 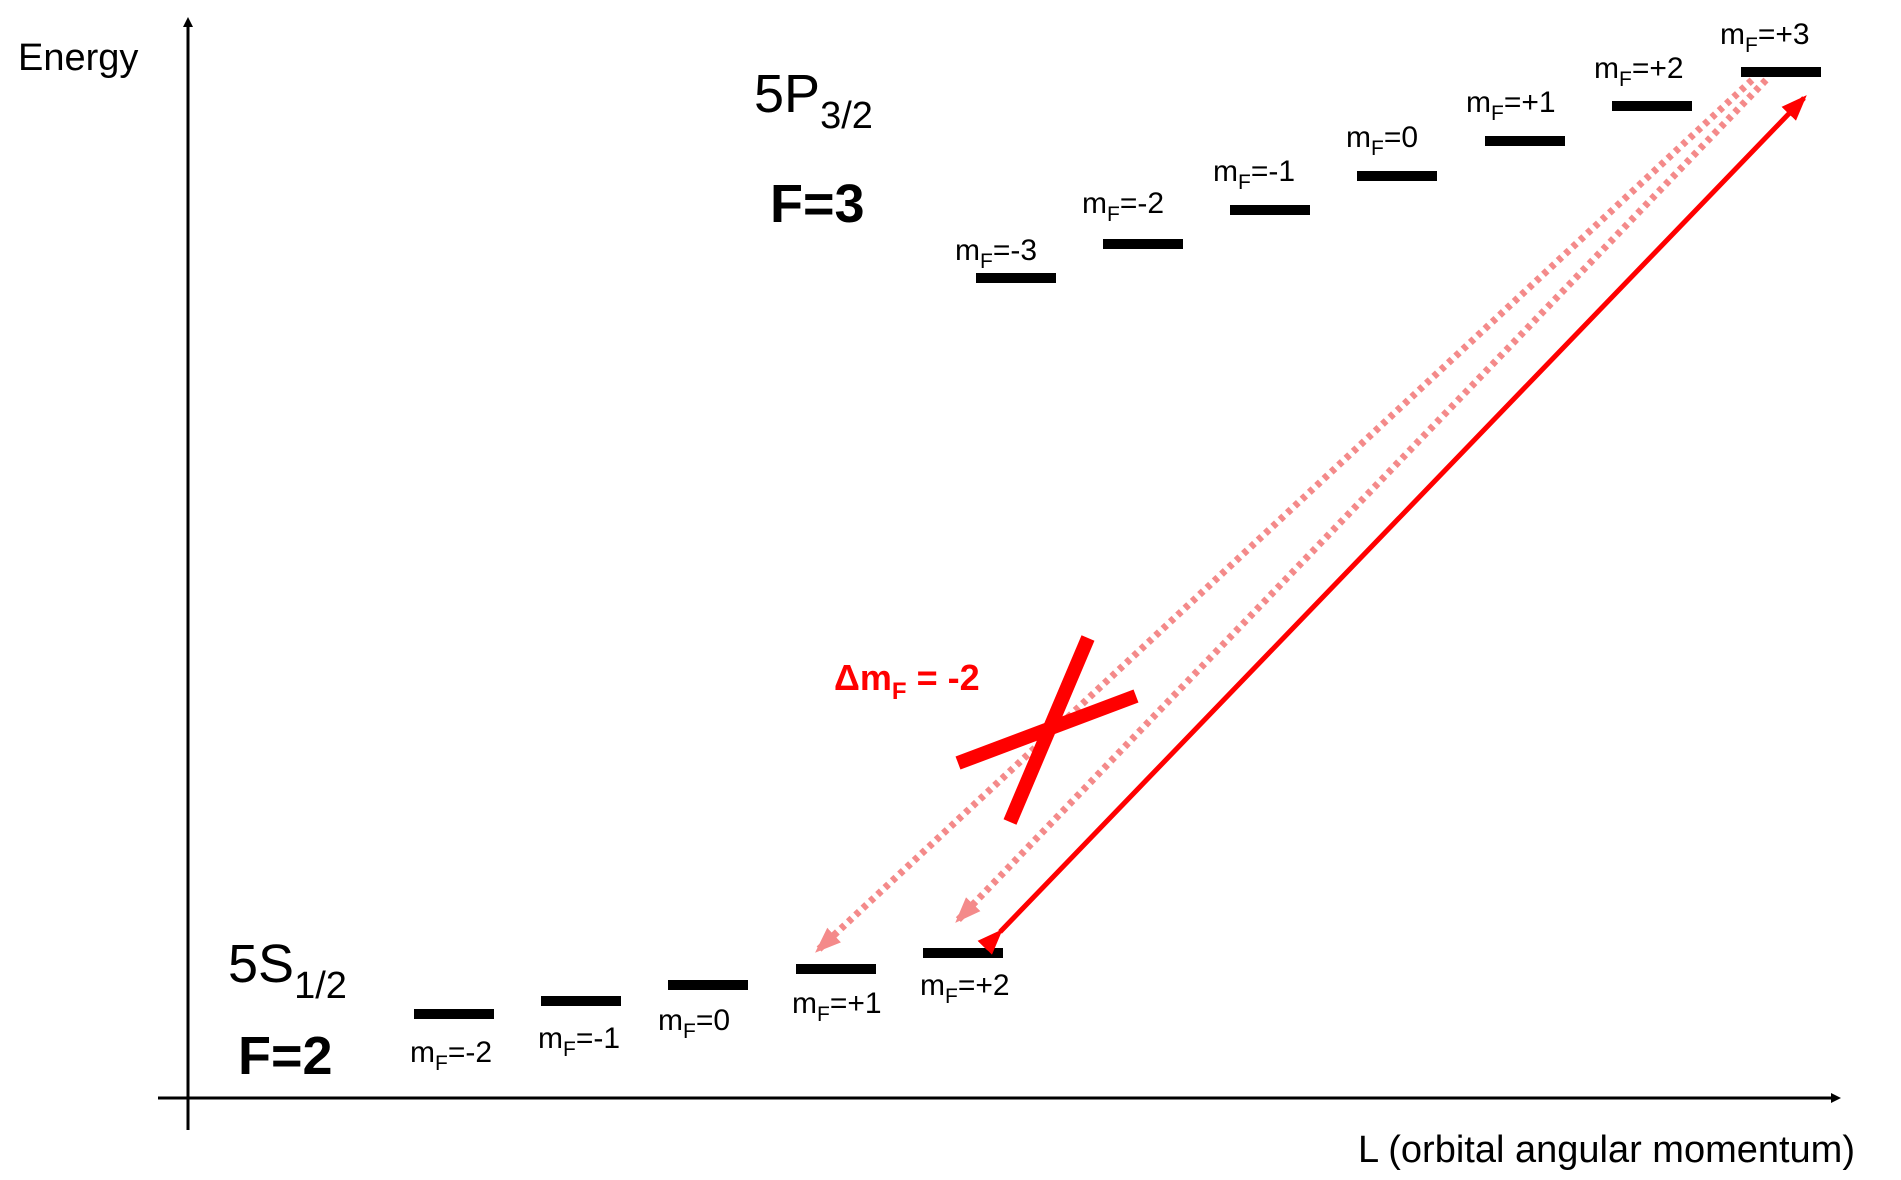 What do you see at coordinates (78, 58) in the screenshot?
I see `y-axis-label: Energy` at bounding box center [78, 58].